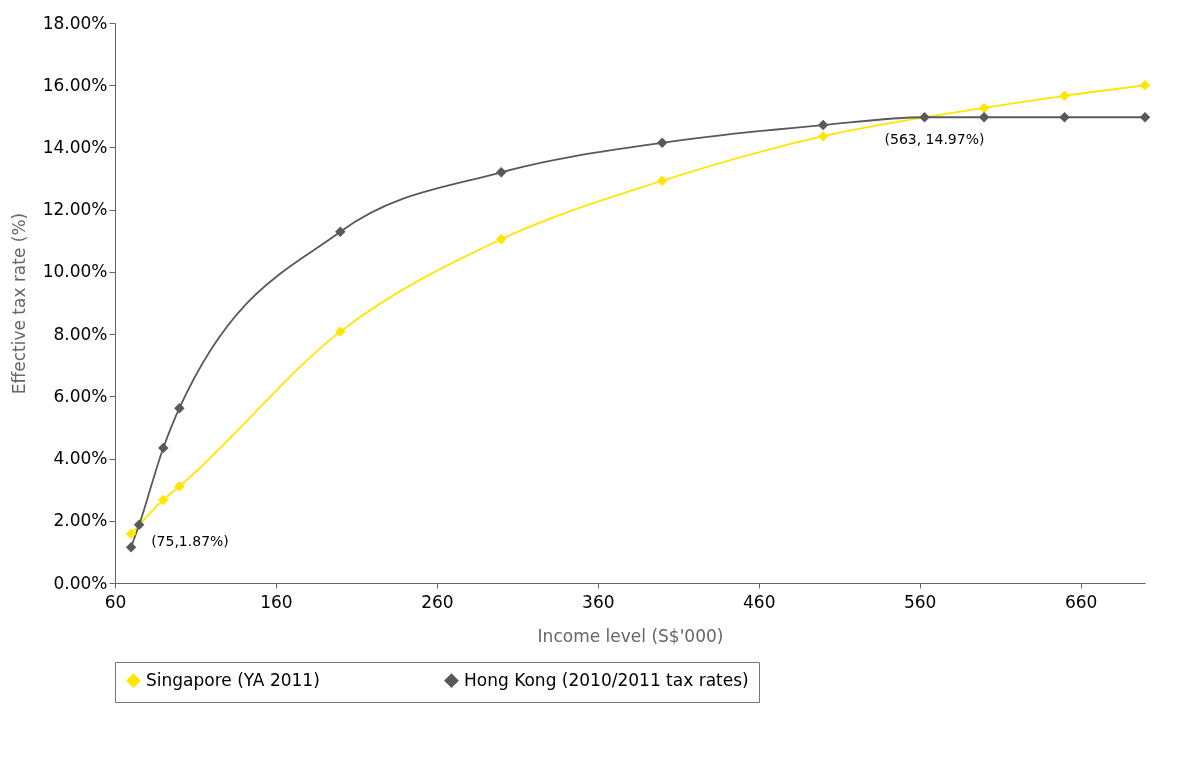 Image resolution: width=1203 pixels, height=784 pixels. Describe the element at coordinates (598, 601) in the screenshot. I see `x-tick-label: 360` at that location.